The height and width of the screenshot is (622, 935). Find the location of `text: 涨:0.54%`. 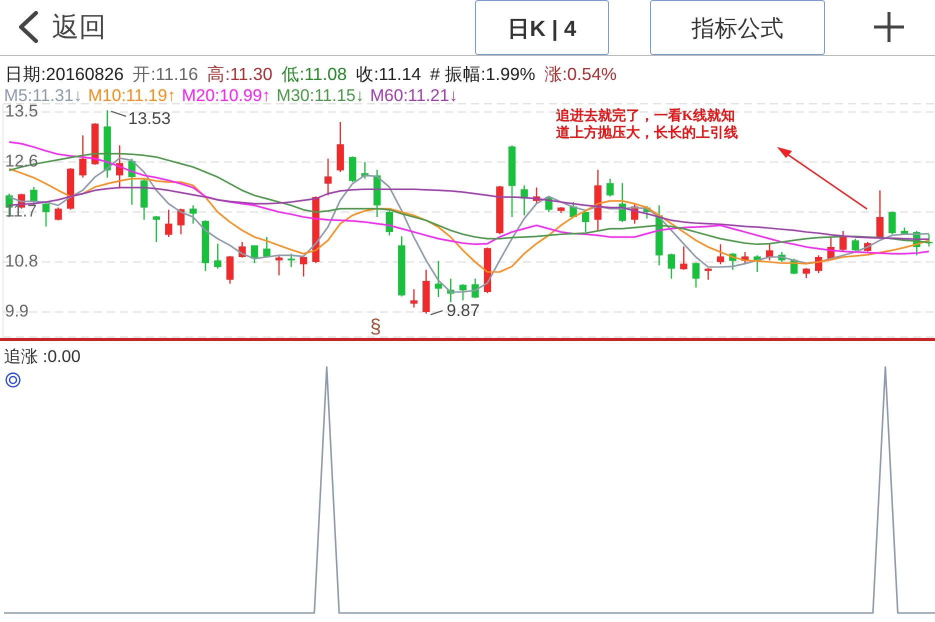

text: 涨:0.54% is located at coordinates (580, 74).